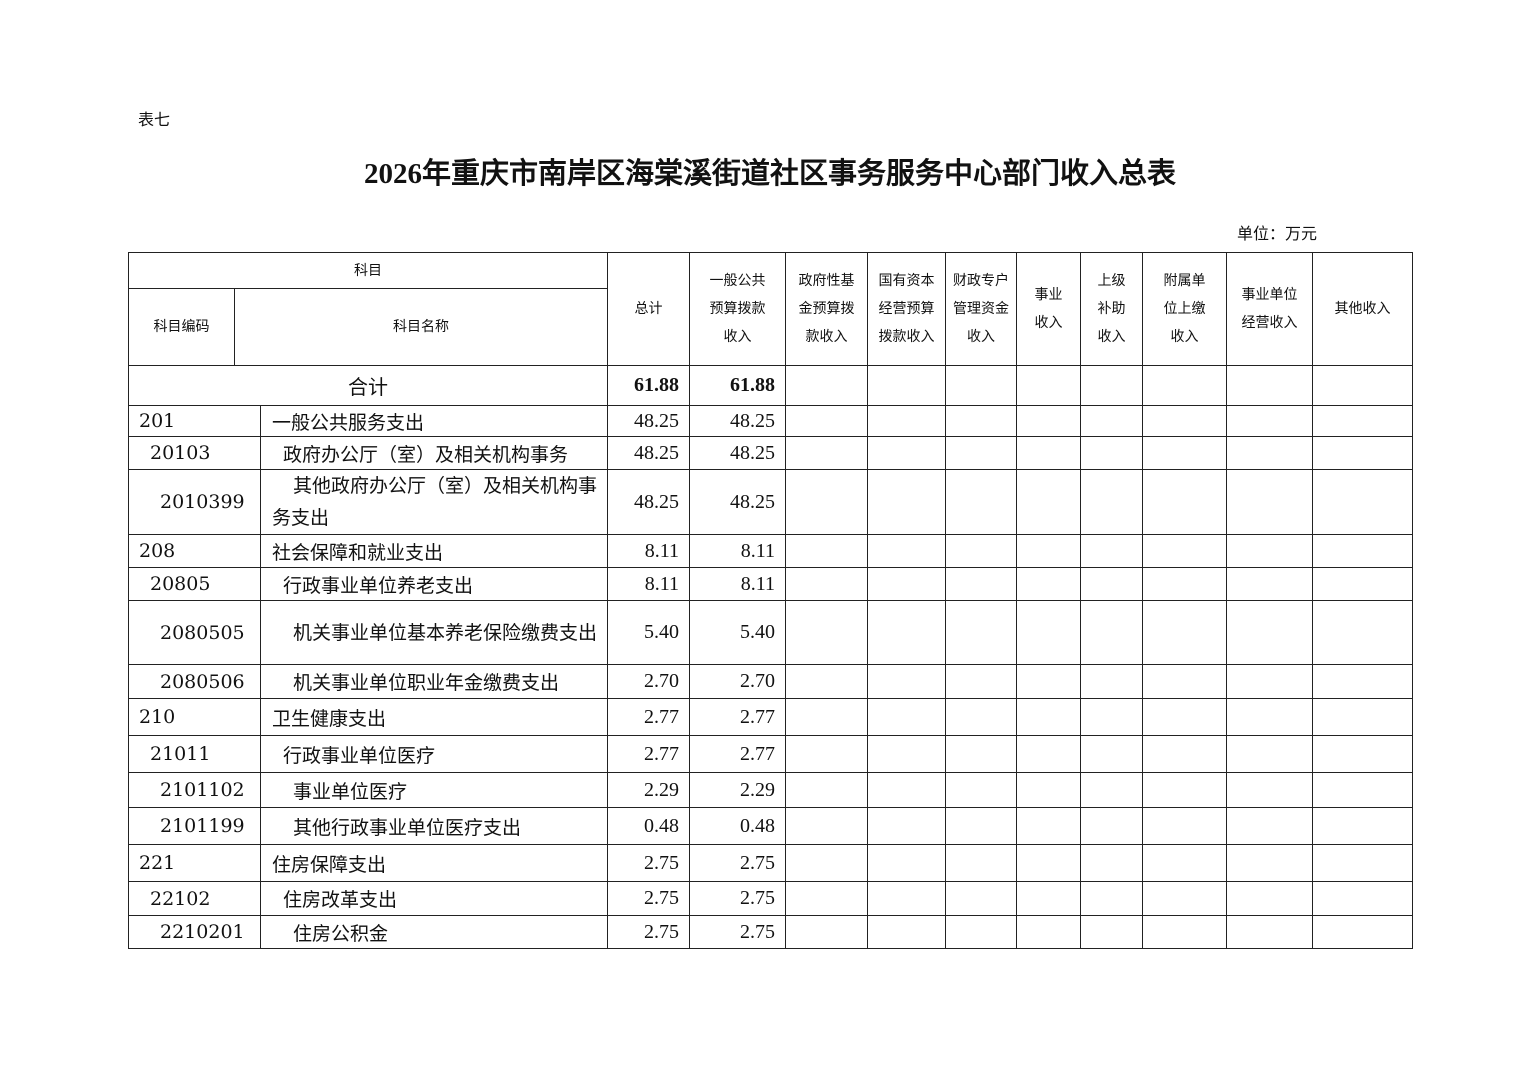 This screenshot has width=1520, height=1074. I want to click on subject-name: 行政事业单位医疗, so click(434, 754).